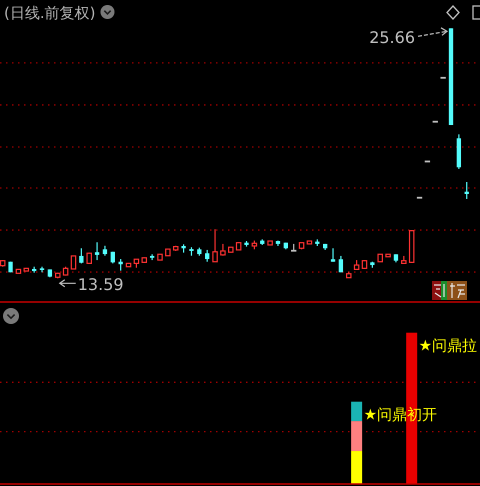  Describe the element at coordinates (392, 37) in the screenshot. I see `annotation: 25.66` at that location.